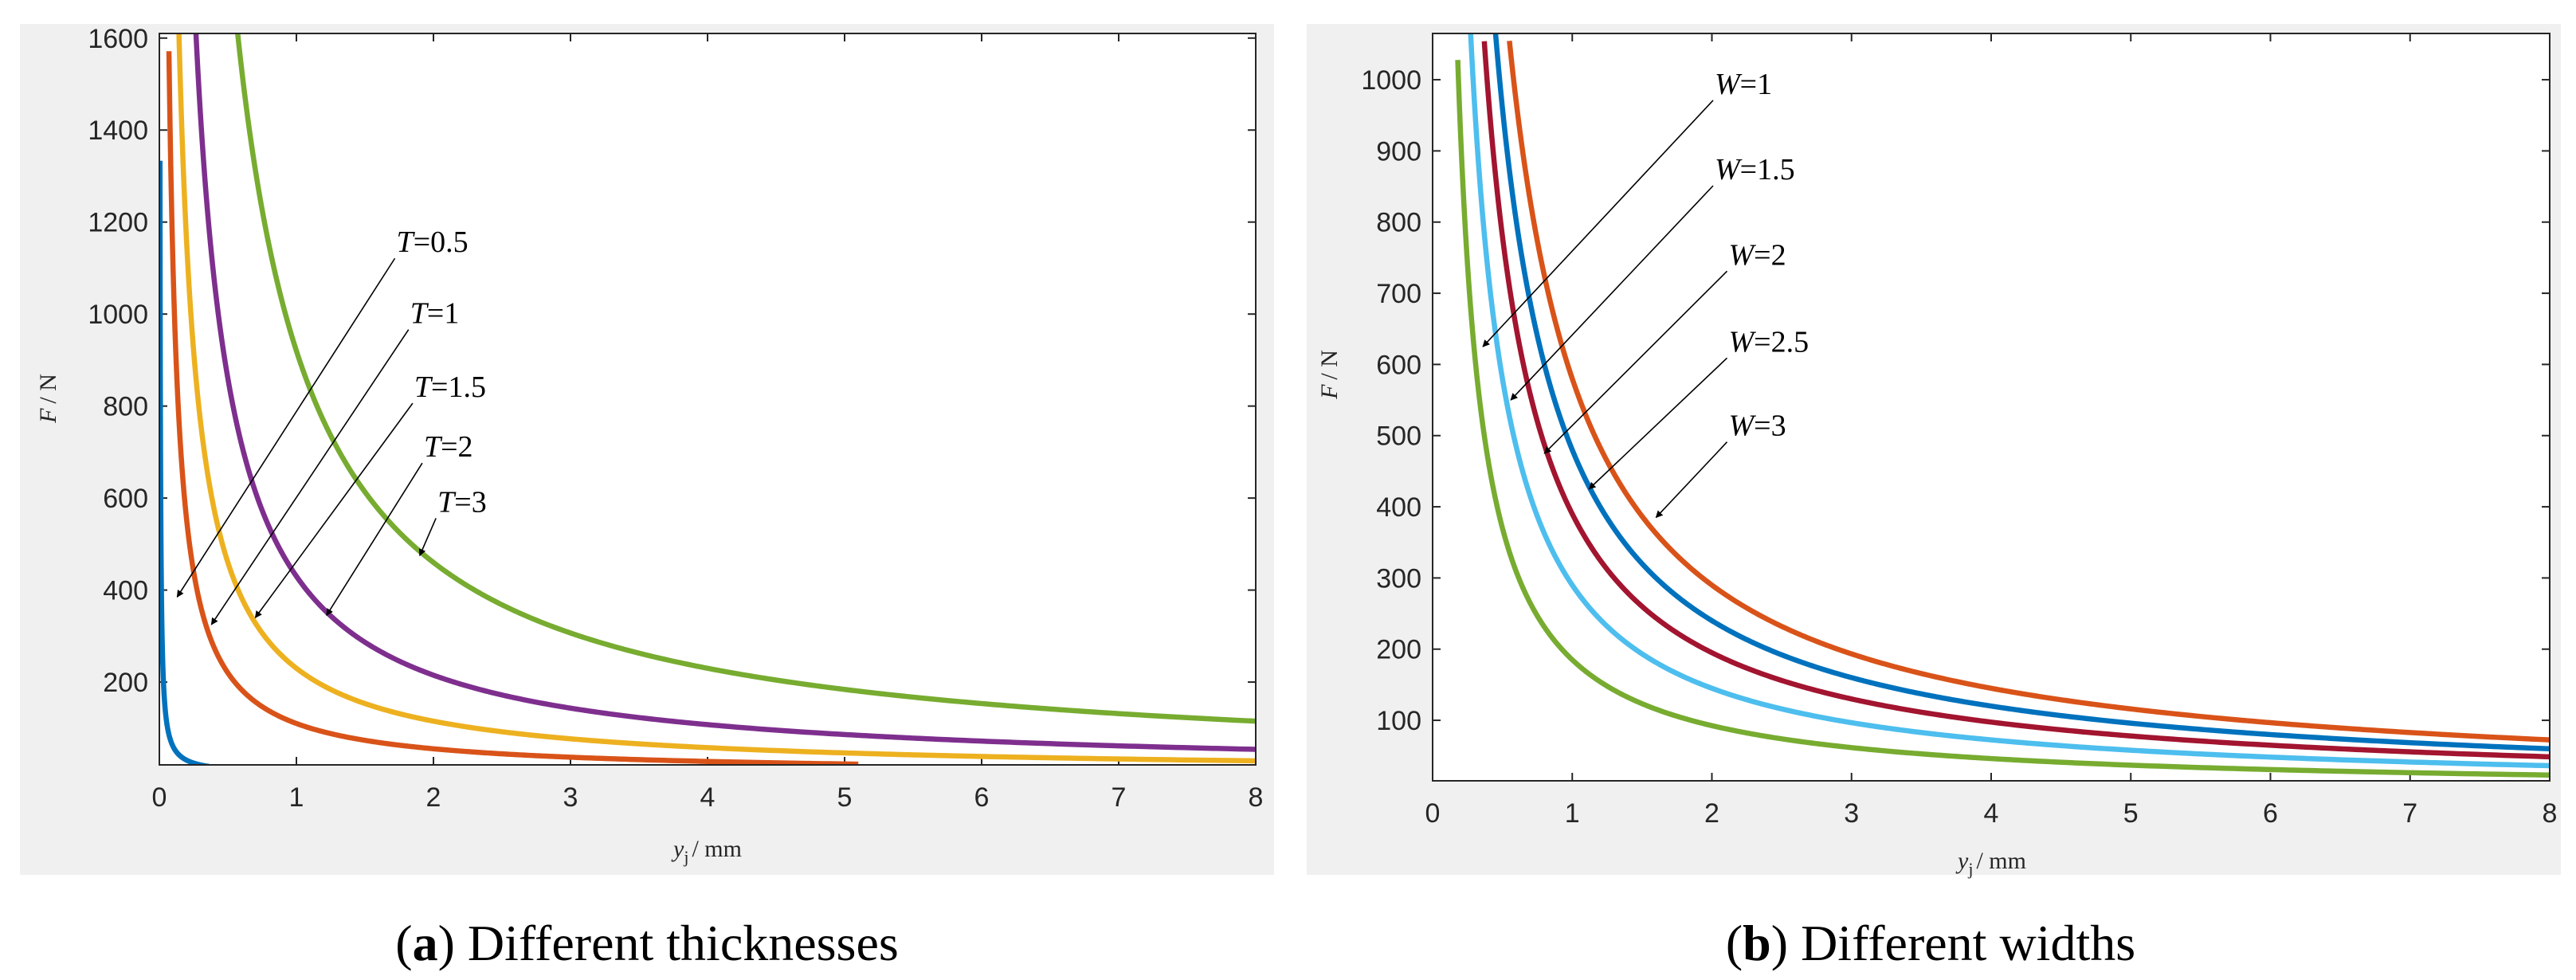 This screenshot has height=980, width=2576. I want to click on panel-a-xtick-label: 4, so click(708, 797).